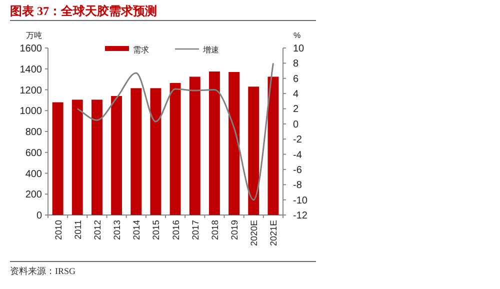  What do you see at coordinates (39, 216) in the screenshot?
I see `y-tick-label: 0` at bounding box center [39, 216].